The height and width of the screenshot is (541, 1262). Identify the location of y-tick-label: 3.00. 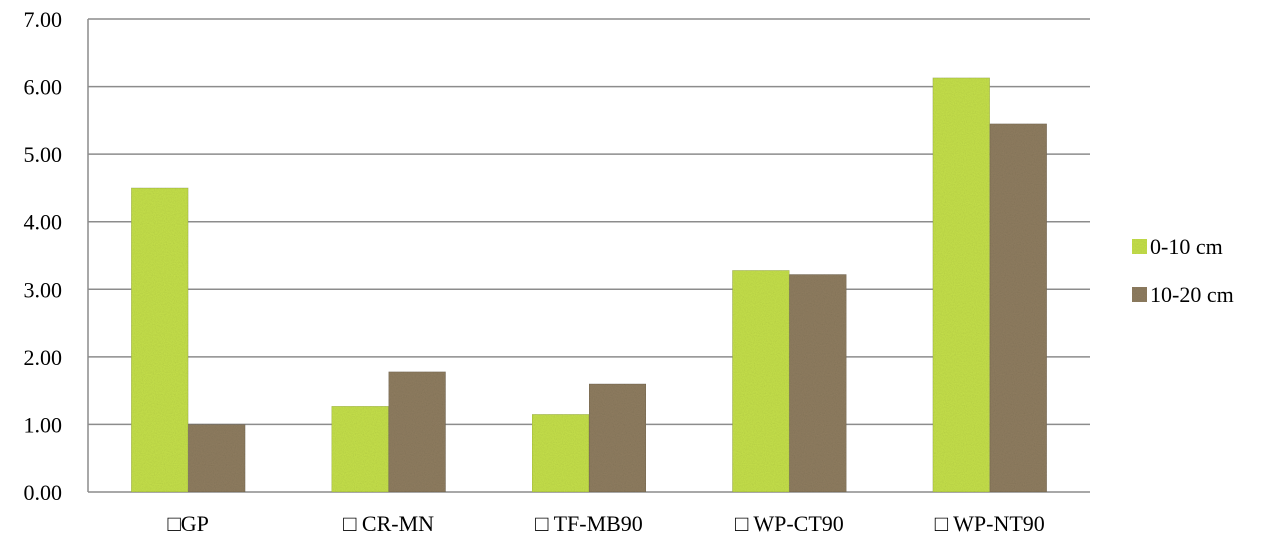
(43, 289).